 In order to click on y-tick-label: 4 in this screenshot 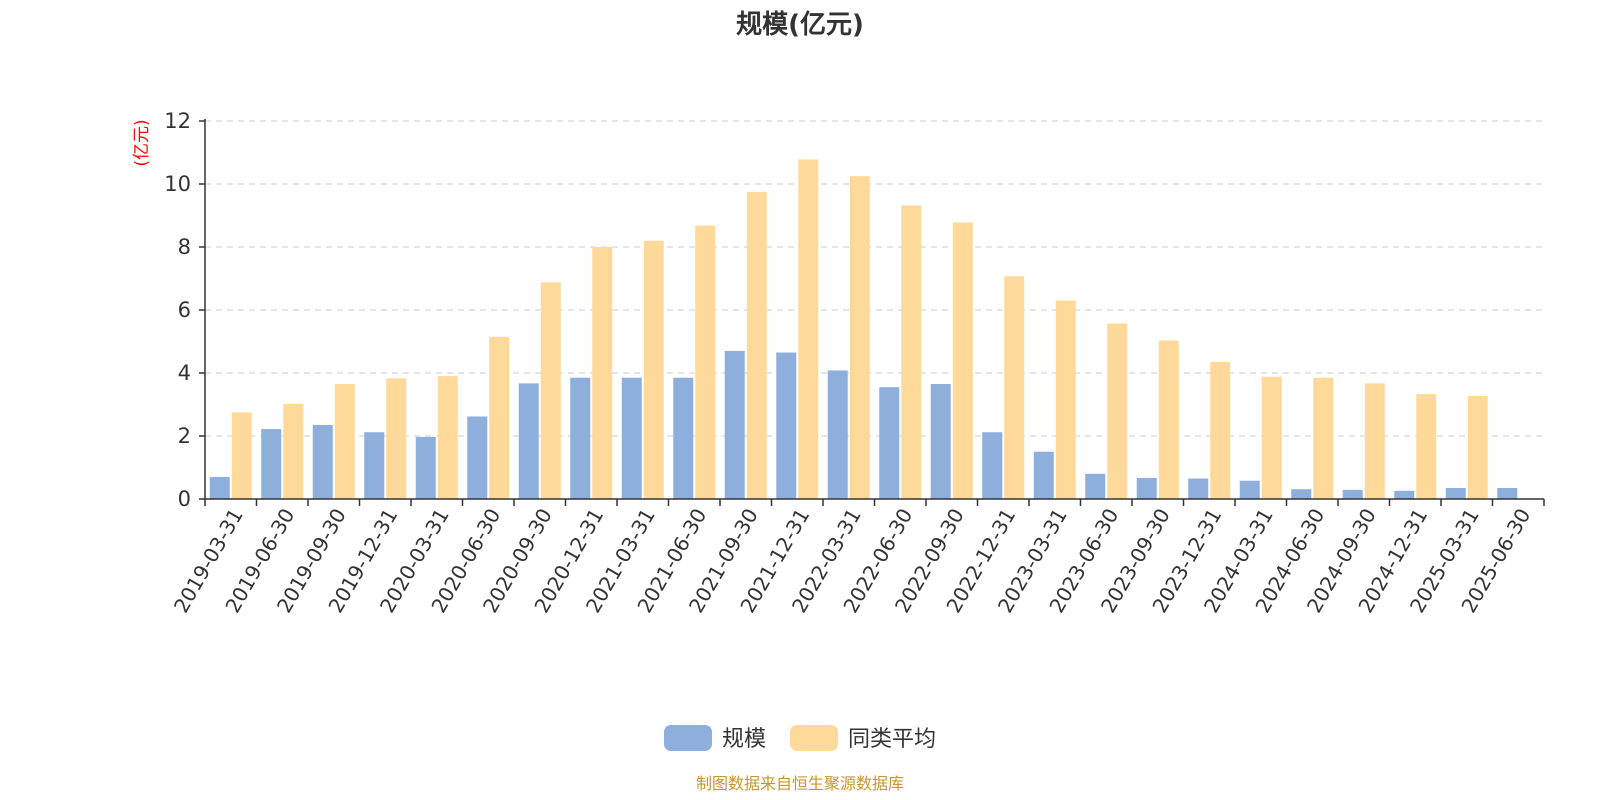, I will do `click(184, 373)`.